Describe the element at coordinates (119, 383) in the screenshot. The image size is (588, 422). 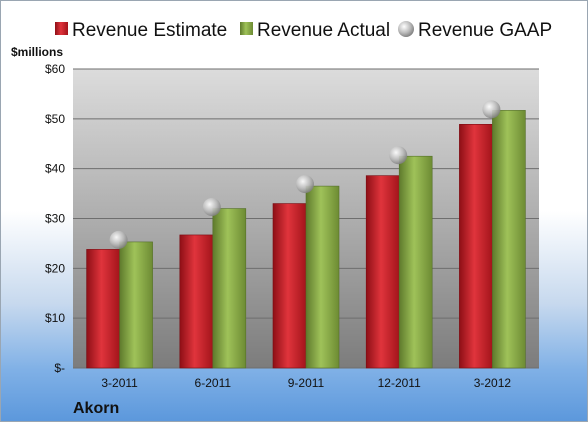
I see `x-tick-label: 3-2011` at that location.